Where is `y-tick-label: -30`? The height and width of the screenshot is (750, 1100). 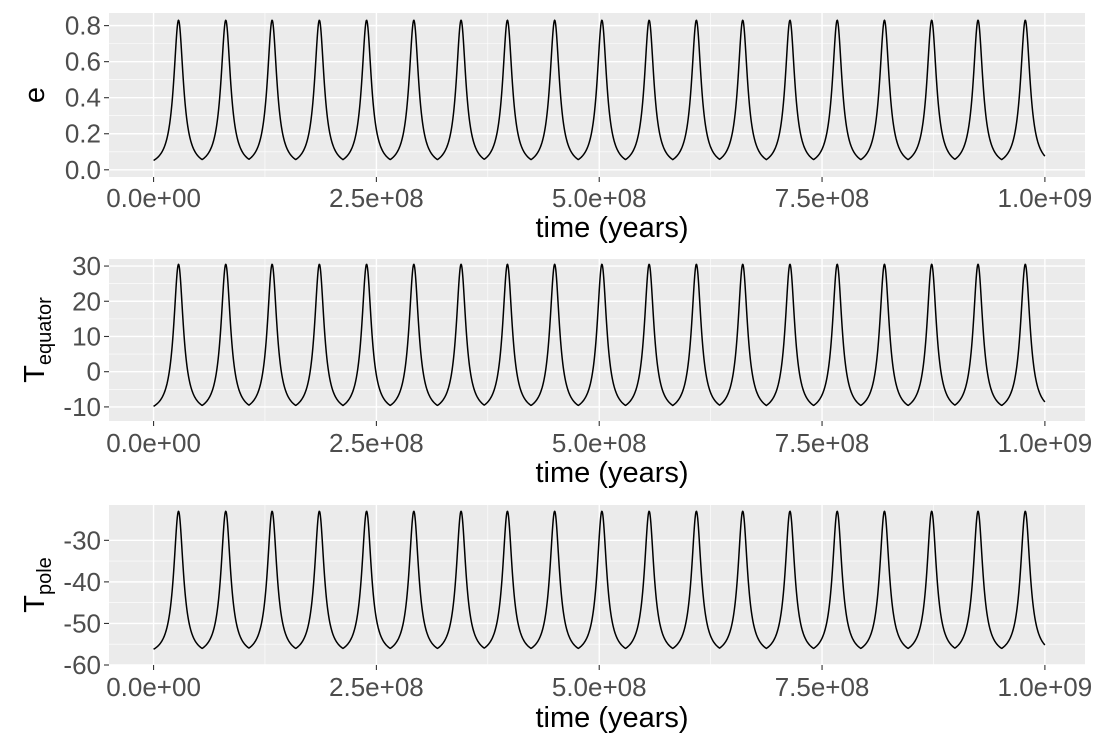
y-tick-label: -30 is located at coordinates (82, 540).